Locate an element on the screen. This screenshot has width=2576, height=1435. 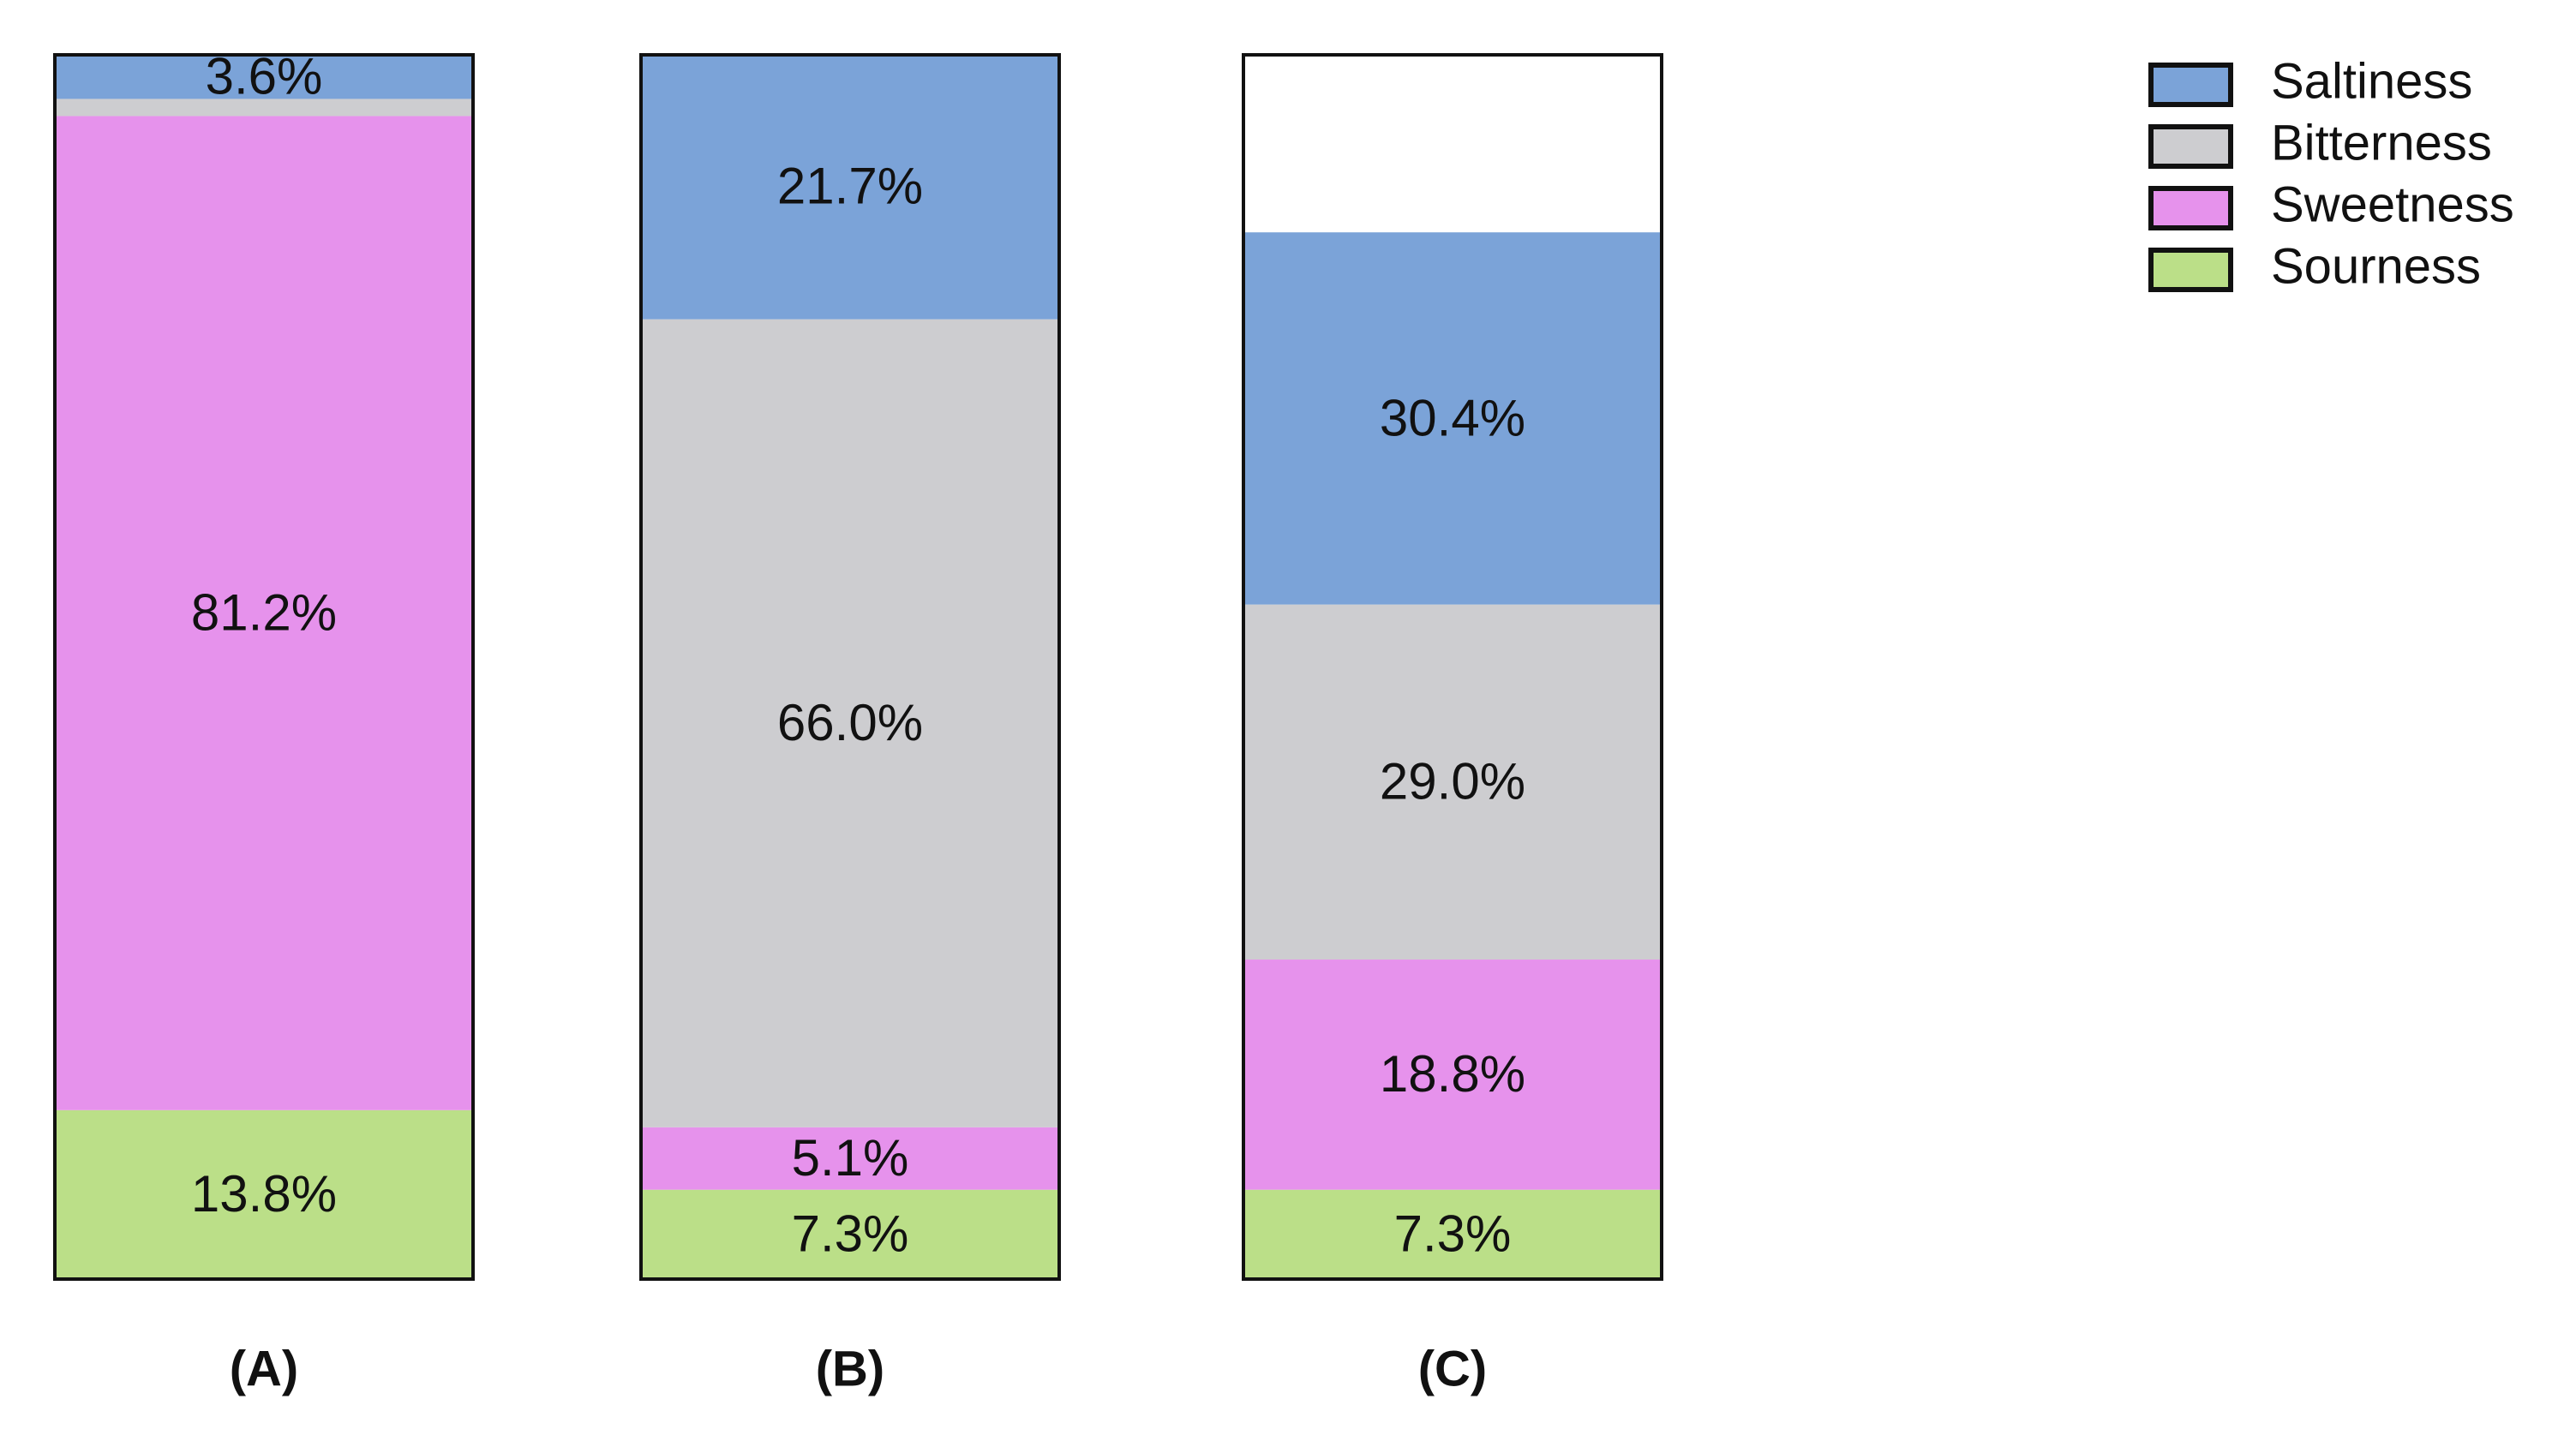
value-label: 13.8% is located at coordinates (264, 1194).